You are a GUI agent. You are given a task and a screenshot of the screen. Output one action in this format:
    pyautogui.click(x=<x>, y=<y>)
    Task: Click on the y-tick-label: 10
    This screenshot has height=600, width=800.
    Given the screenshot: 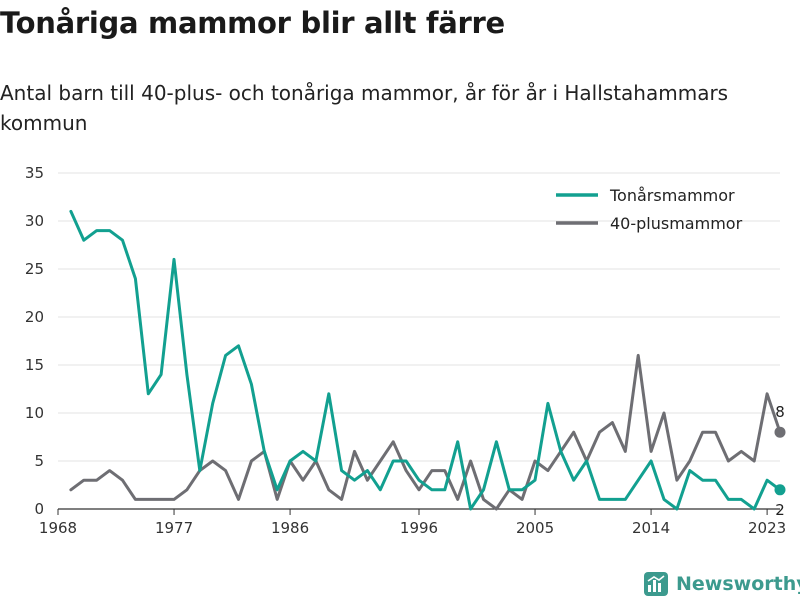 What is the action you would take?
    pyautogui.click(x=34, y=413)
    